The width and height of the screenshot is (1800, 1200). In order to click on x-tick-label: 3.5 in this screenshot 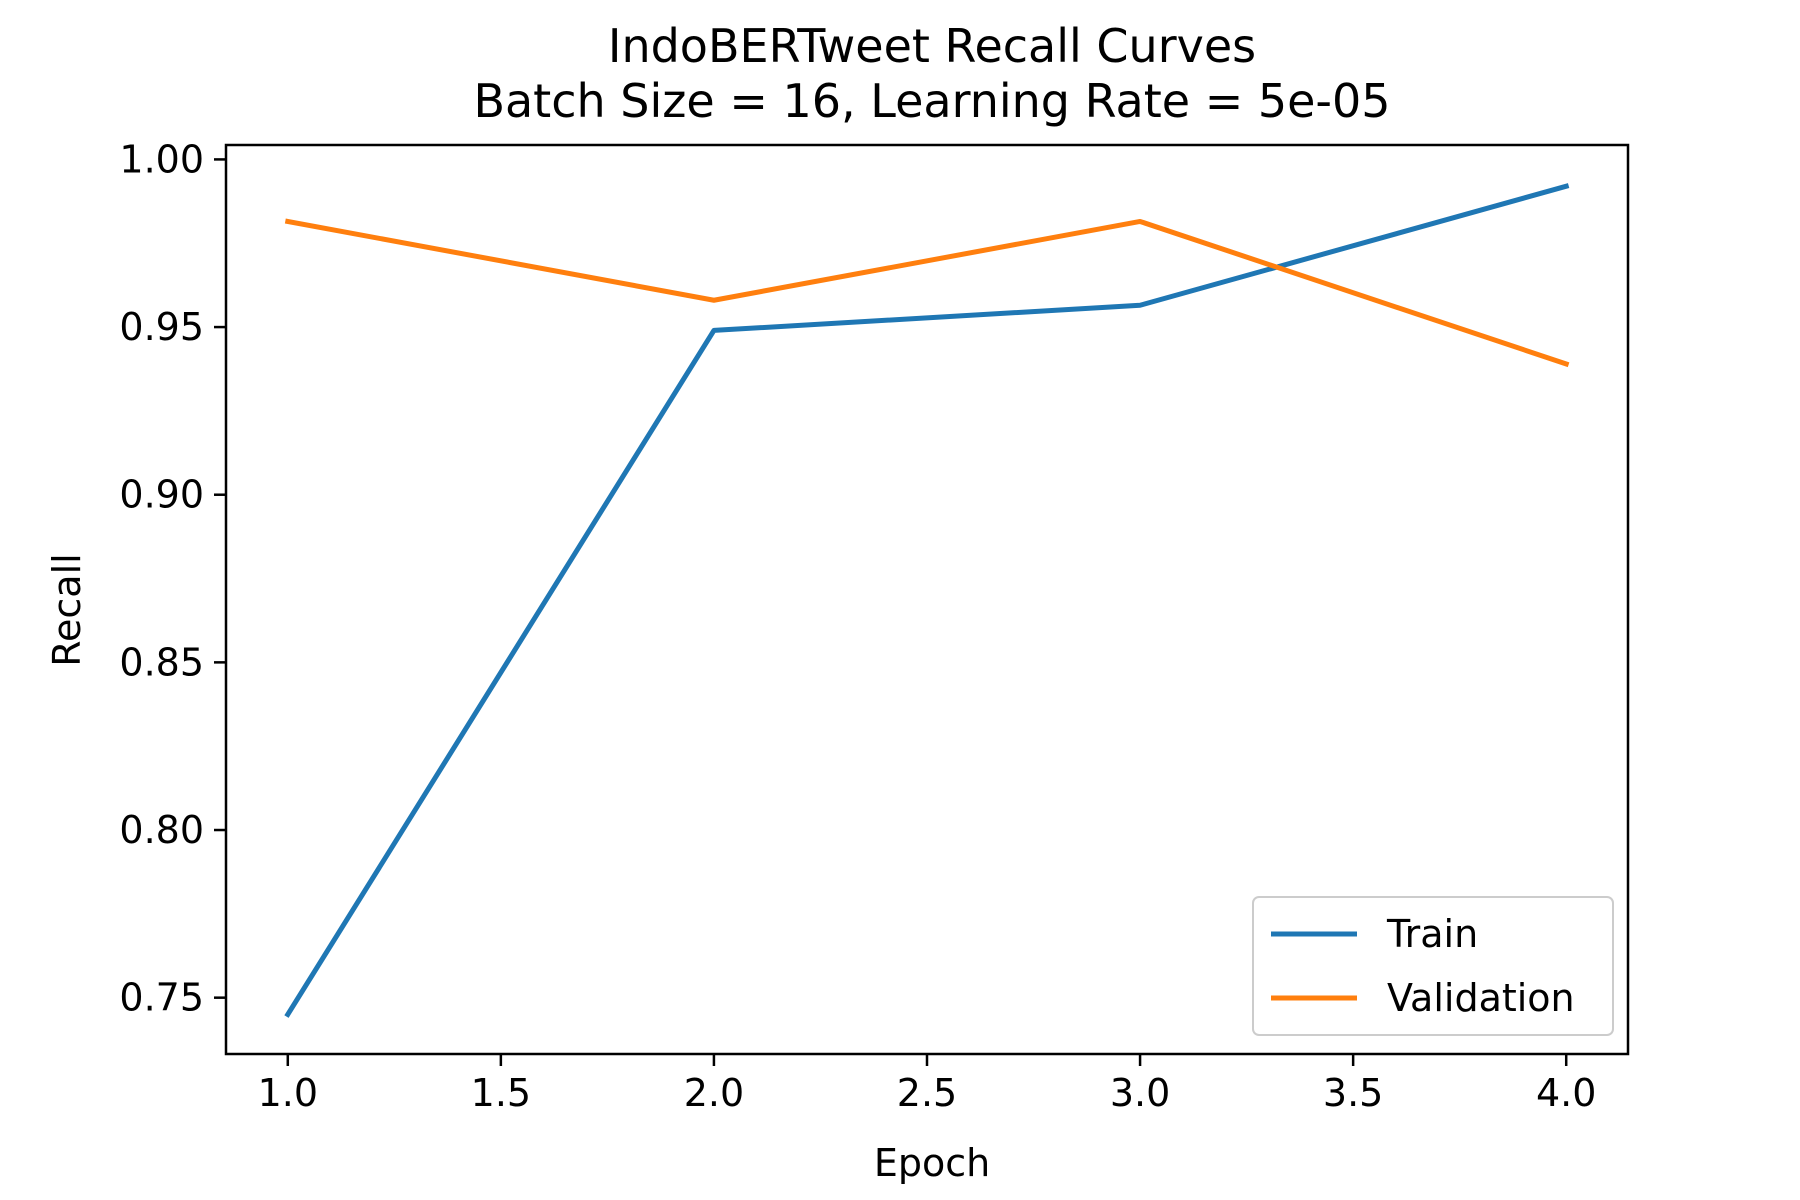, I will do `click(1353, 1093)`.